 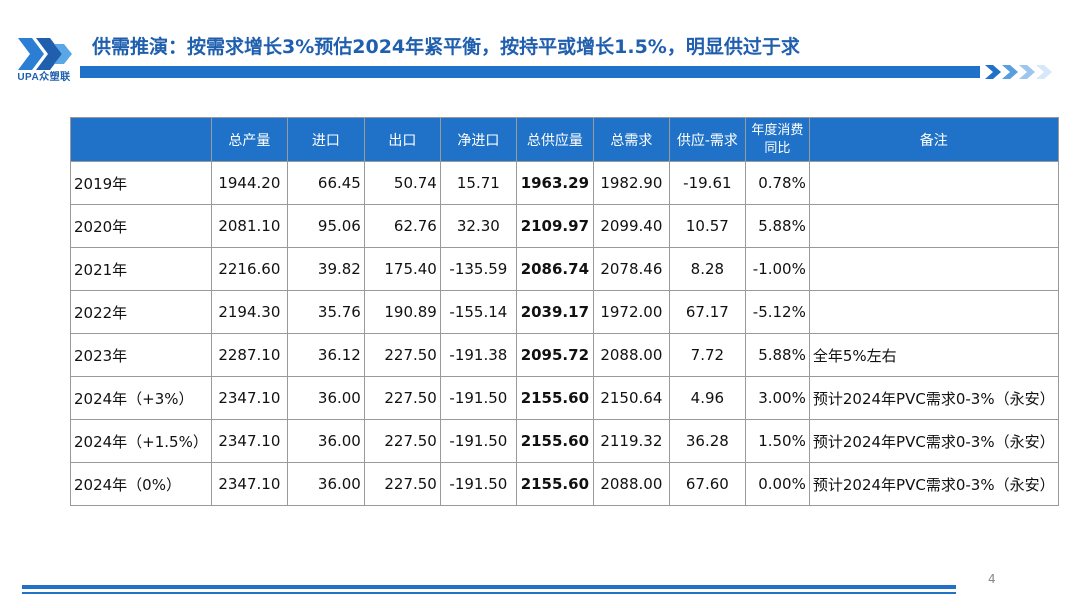 I want to click on cell-yoy: 3.00%, so click(x=777, y=398).